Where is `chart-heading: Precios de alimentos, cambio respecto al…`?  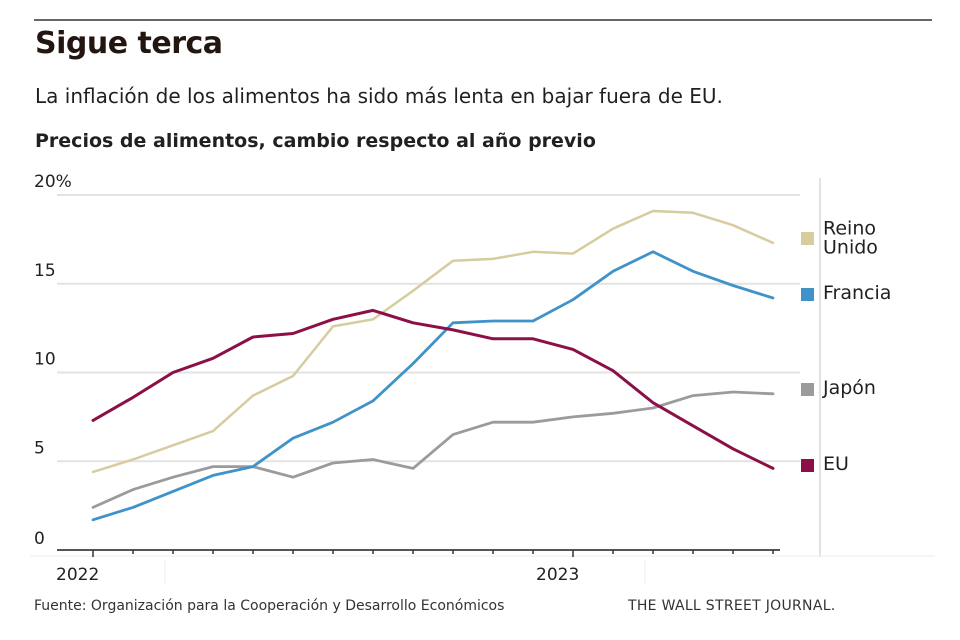 chart-heading: Precios de alimentos, cambio respecto al… is located at coordinates (315, 141).